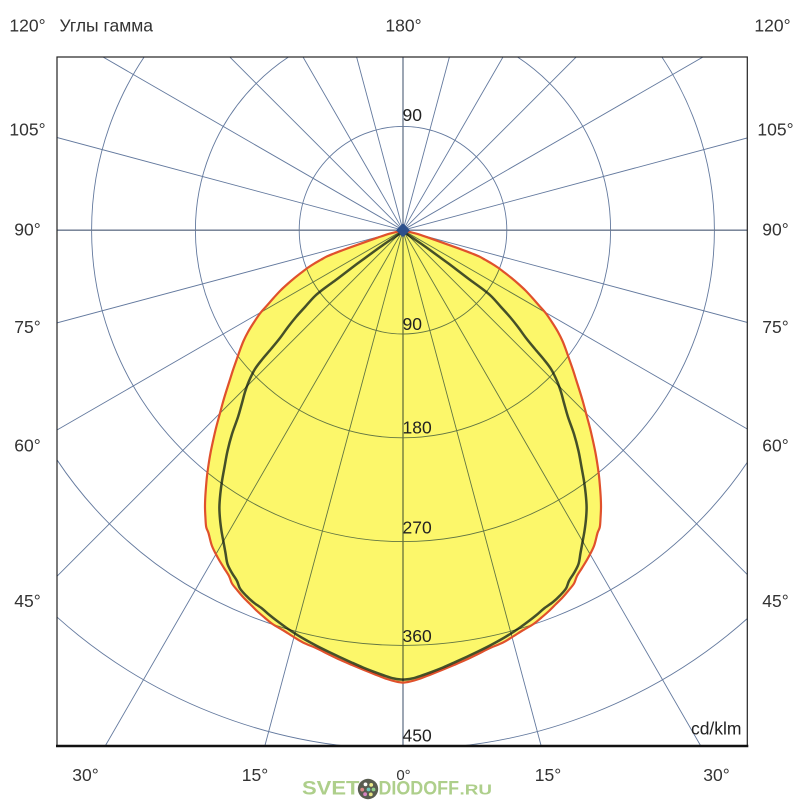  Describe the element at coordinates (403, 775) in the screenshot. I see `svg-text: 0°` at that location.